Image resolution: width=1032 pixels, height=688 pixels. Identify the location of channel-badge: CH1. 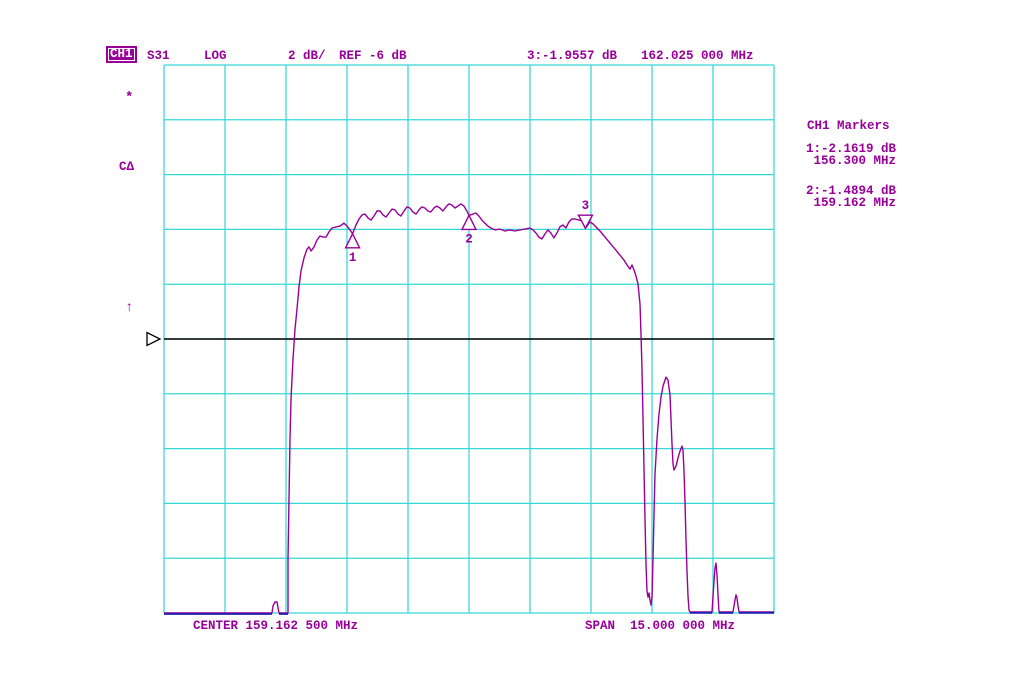
(121, 54).